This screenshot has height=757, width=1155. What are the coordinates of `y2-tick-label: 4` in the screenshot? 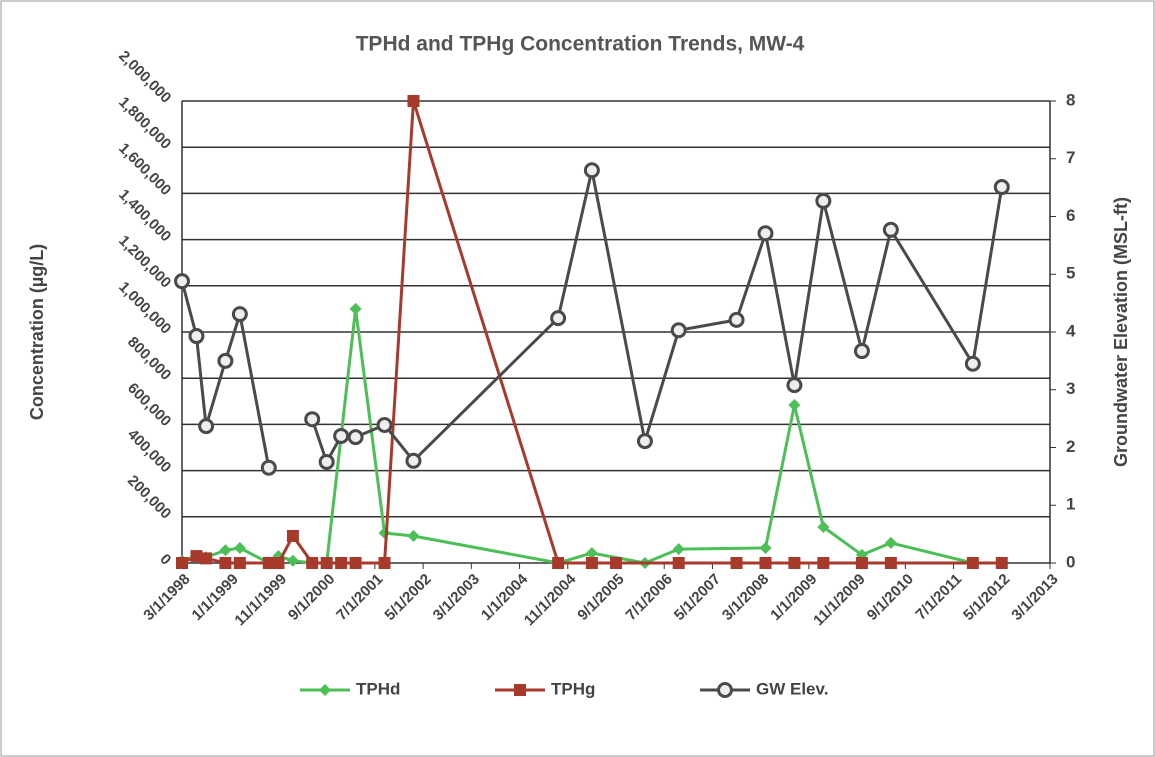 It's located at (1071, 330).